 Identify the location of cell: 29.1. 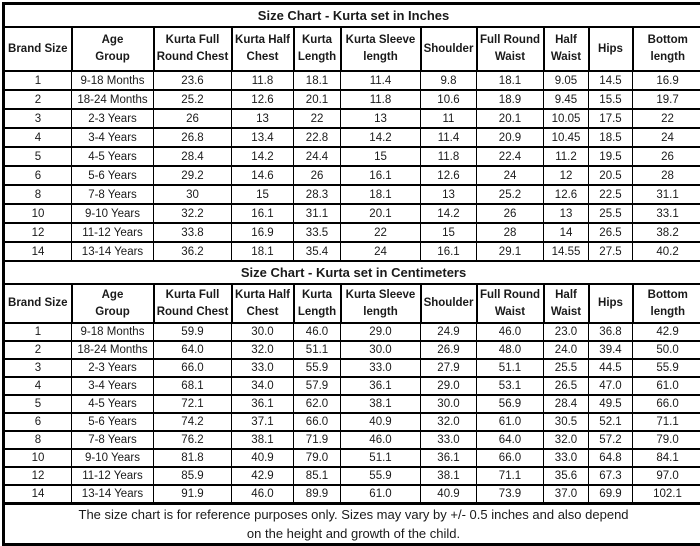
(510, 251).